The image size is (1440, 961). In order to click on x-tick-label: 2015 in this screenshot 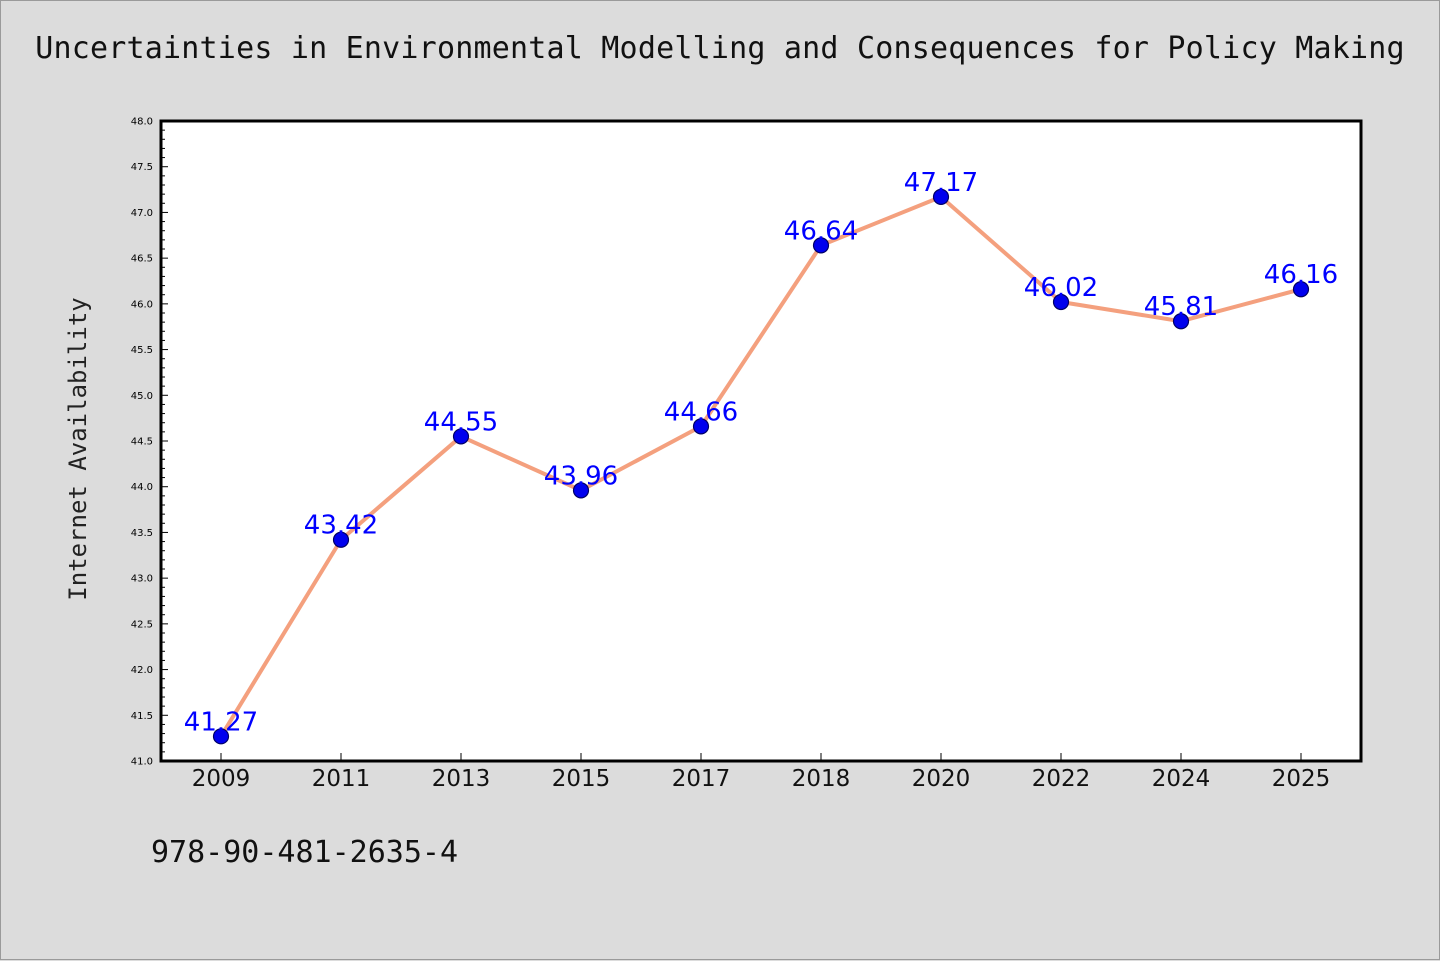, I will do `click(581, 779)`.